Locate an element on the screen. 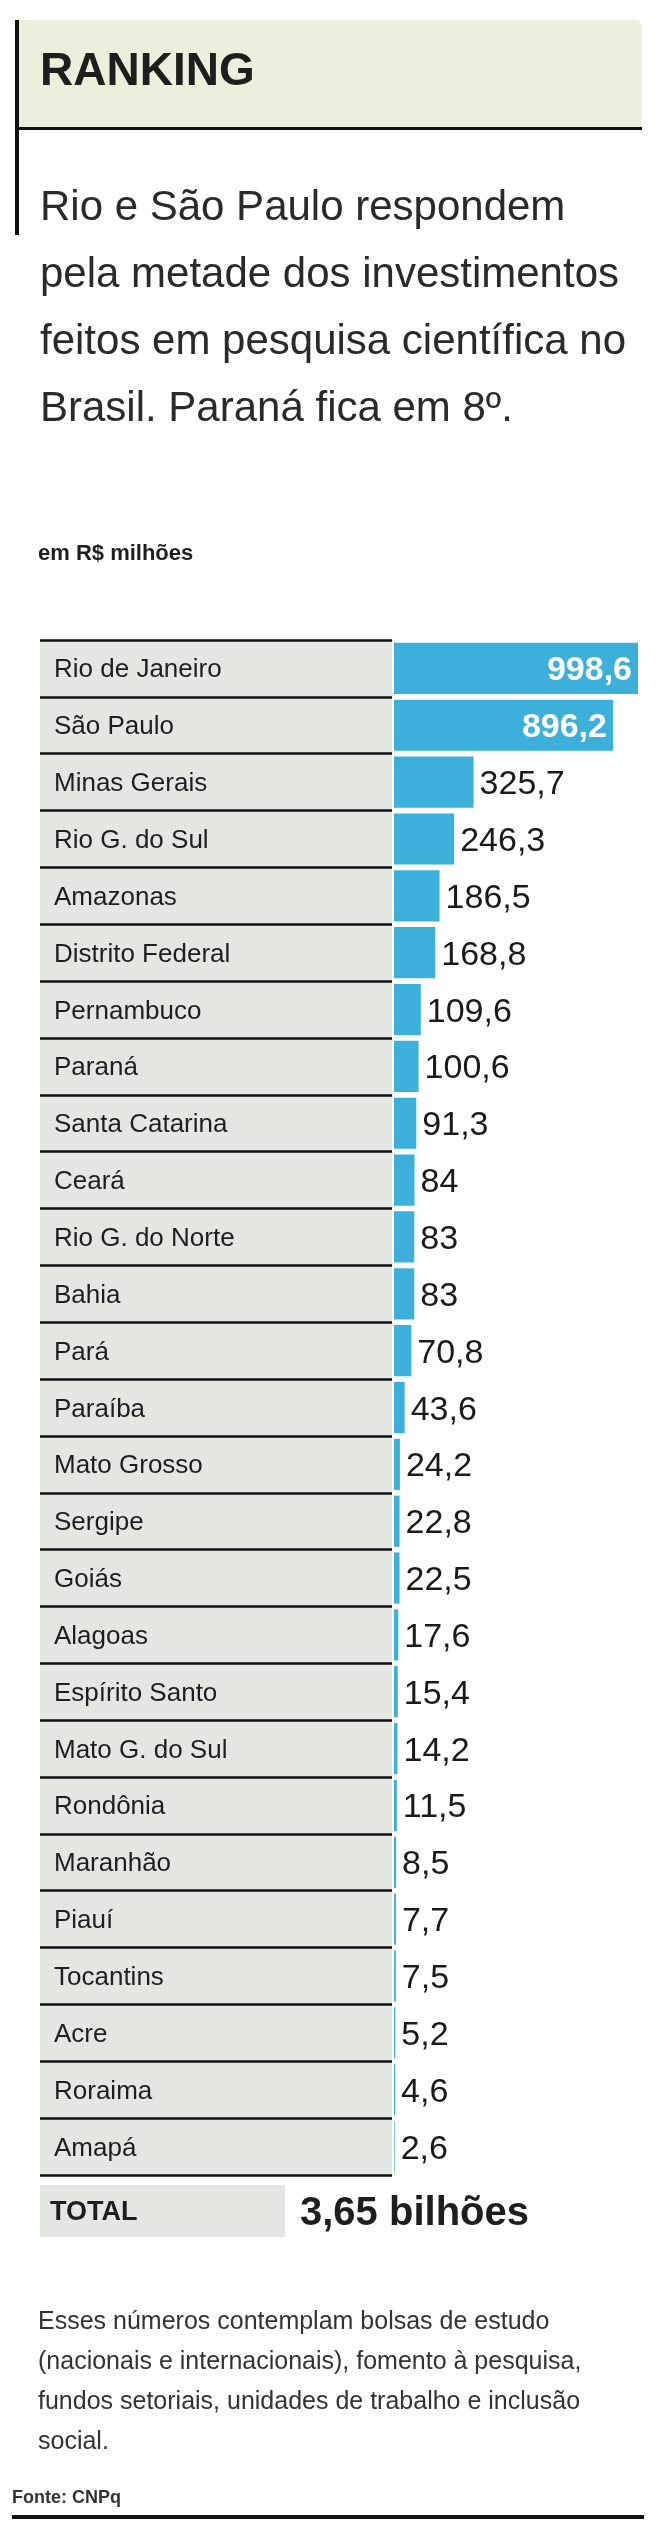 This screenshot has width=660, height=2543. y-tick-label: Santa Catarina is located at coordinates (141, 1123).